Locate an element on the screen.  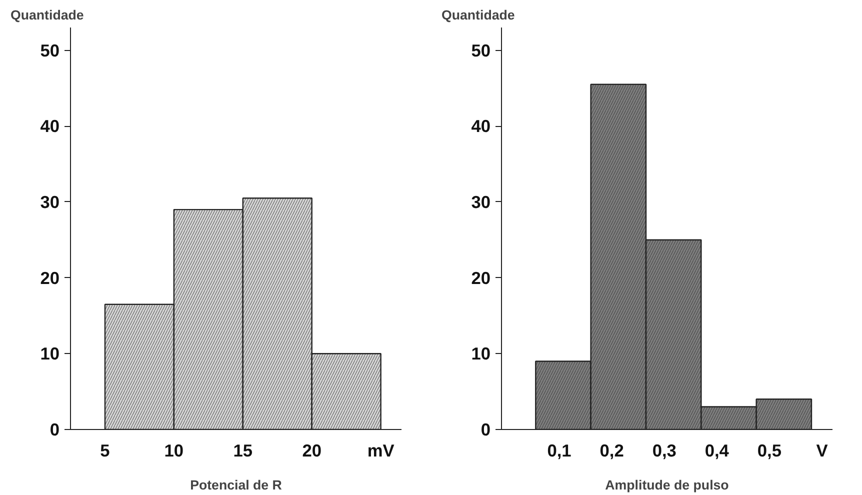
x-tick-label: 0,1 is located at coordinates (559, 450).